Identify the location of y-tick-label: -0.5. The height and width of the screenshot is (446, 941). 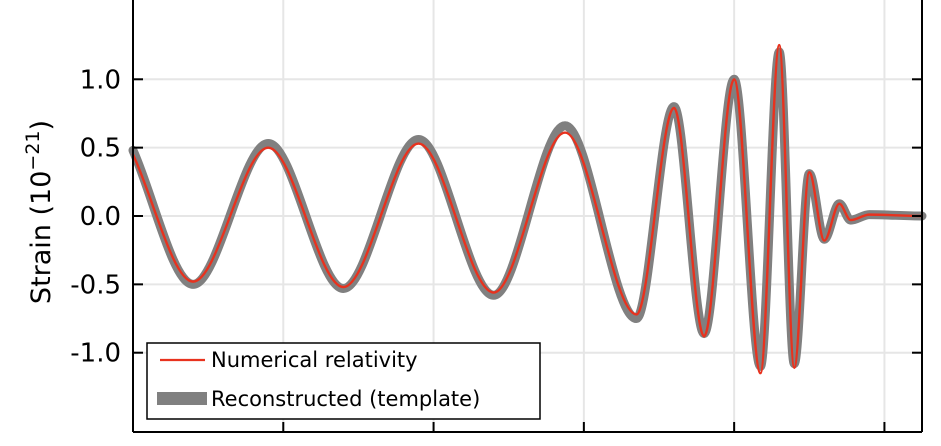
(95, 285).